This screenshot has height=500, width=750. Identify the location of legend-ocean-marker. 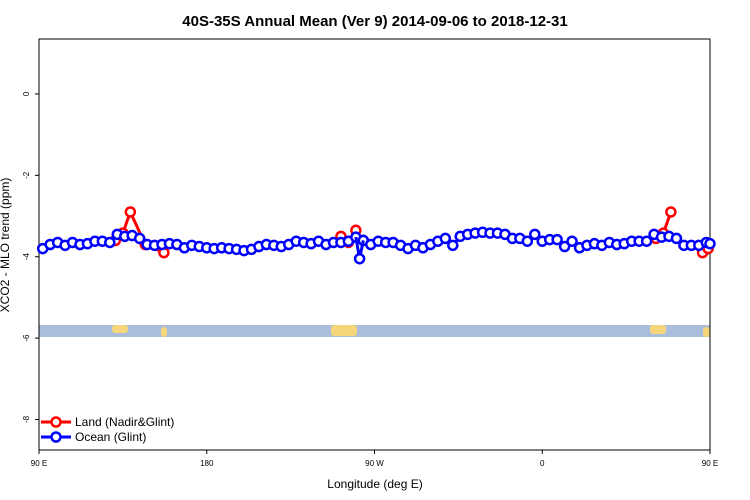
(56, 437).